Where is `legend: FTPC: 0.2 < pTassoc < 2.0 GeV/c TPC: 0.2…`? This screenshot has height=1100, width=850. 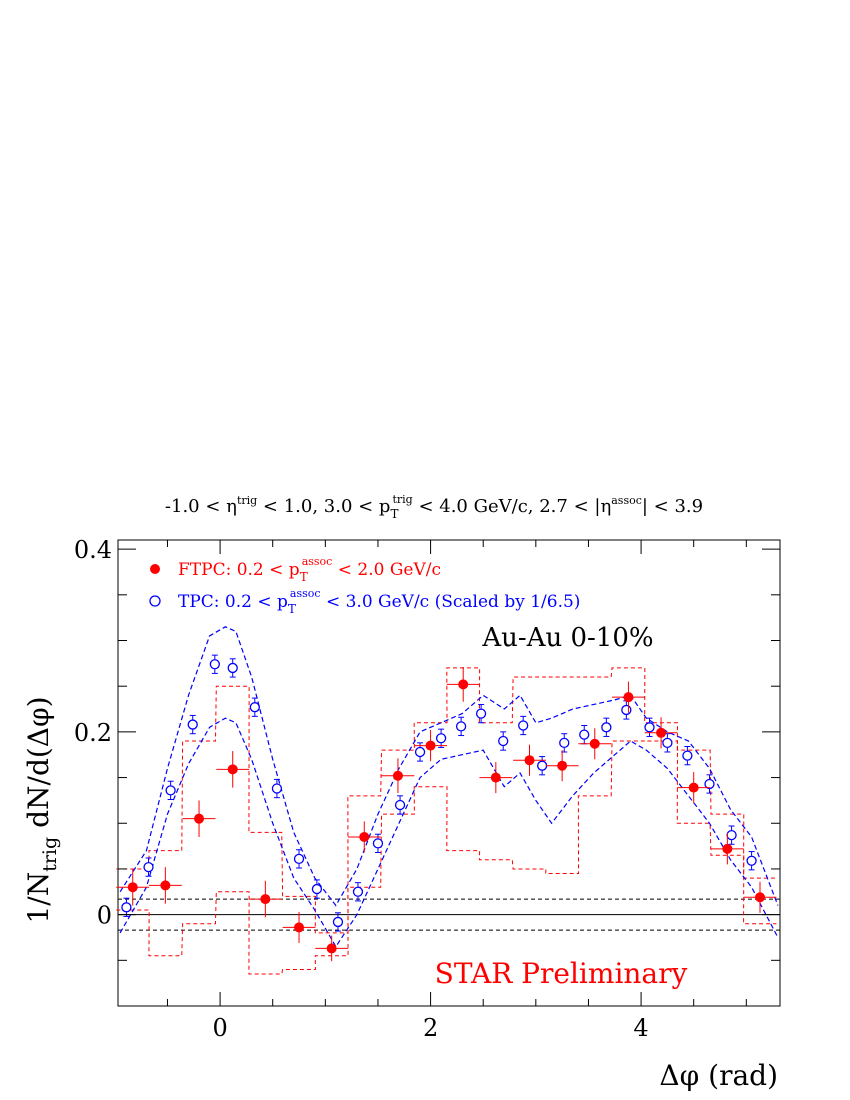 legend: FTPC: 0.2 < pTassoc < 2.0 GeV/c TPC: 0.2… is located at coordinates (364, 585).